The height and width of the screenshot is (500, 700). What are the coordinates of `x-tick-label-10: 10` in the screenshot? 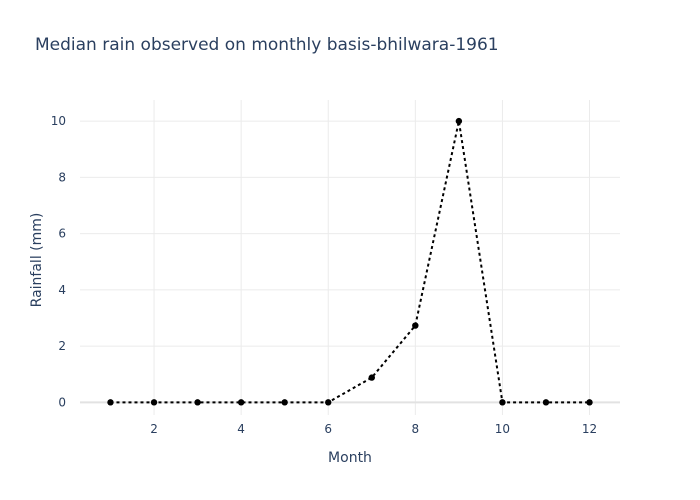 It's located at (502, 429).